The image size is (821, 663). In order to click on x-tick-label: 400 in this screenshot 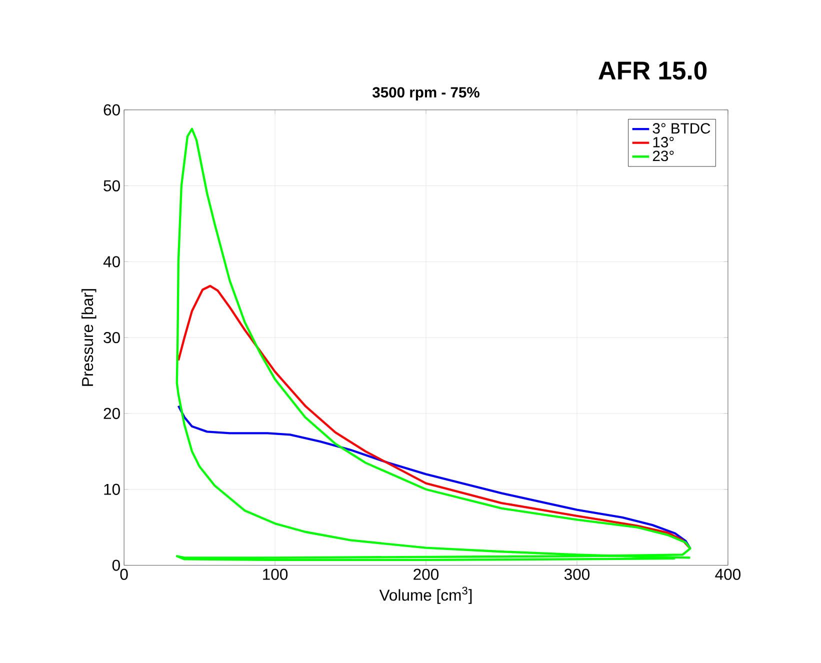, I will do `click(727, 574)`.